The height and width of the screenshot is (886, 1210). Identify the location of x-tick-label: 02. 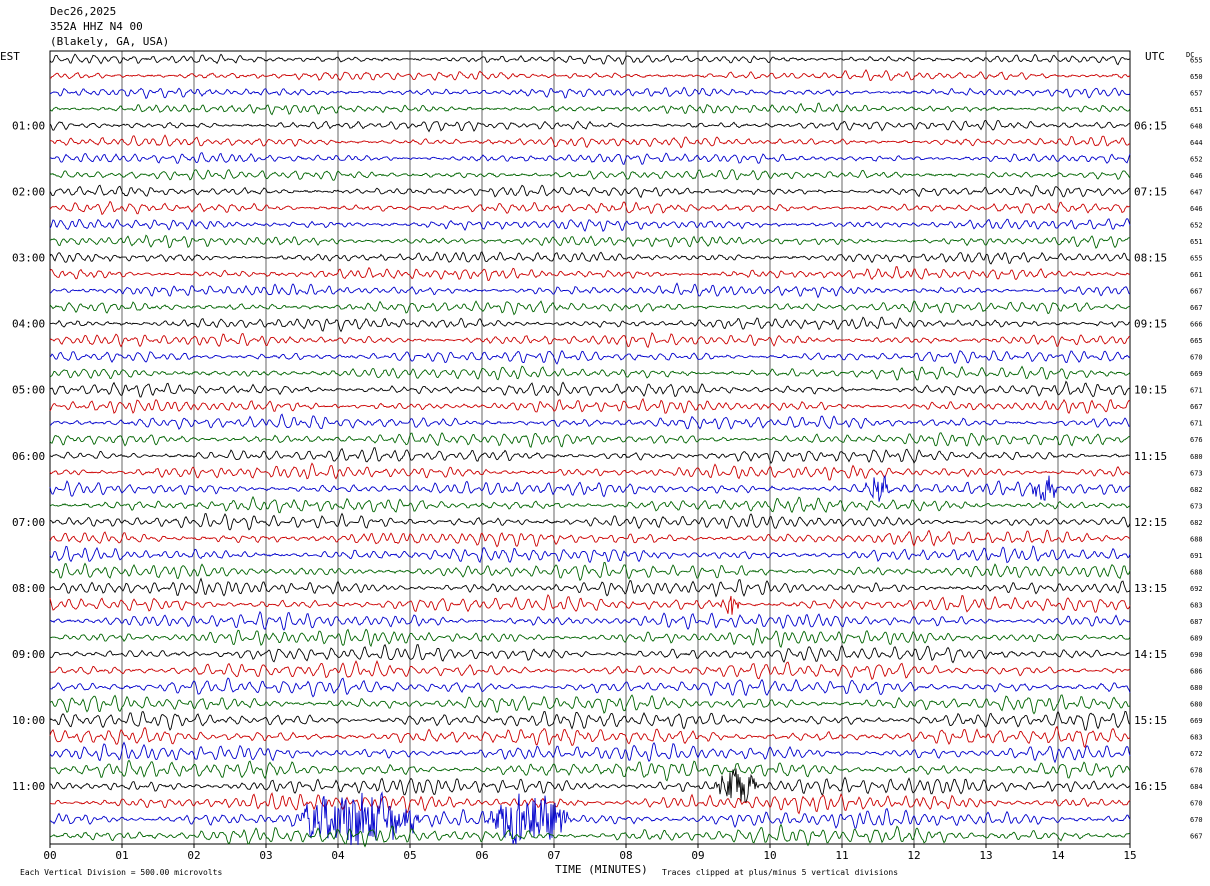
(193, 855).